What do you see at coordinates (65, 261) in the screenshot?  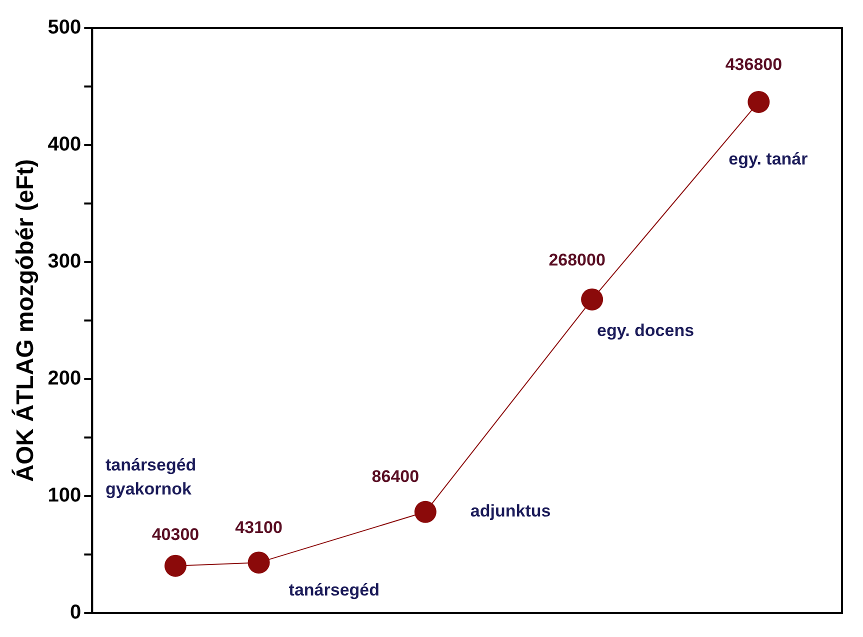 I see `y-tick-label: 300` at bounding box center [65, 261].